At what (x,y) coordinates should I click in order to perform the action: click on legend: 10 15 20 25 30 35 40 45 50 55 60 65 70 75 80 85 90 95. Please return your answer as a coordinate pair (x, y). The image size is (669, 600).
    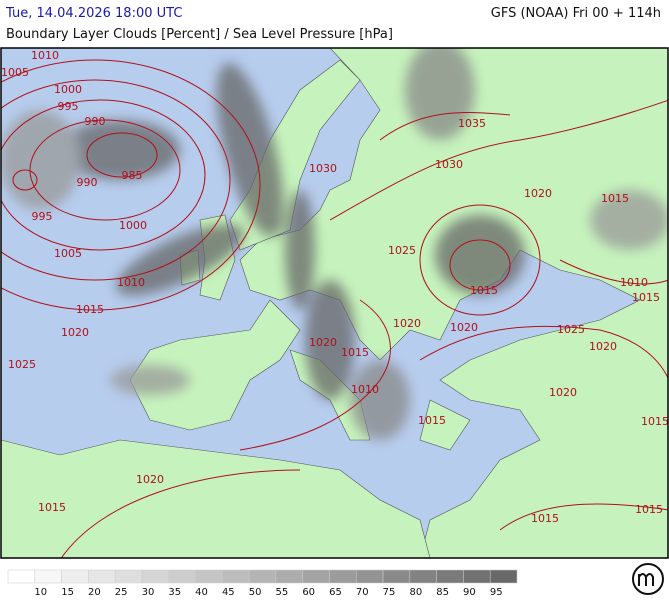
    Looking at the image, I should click on (262, 583).